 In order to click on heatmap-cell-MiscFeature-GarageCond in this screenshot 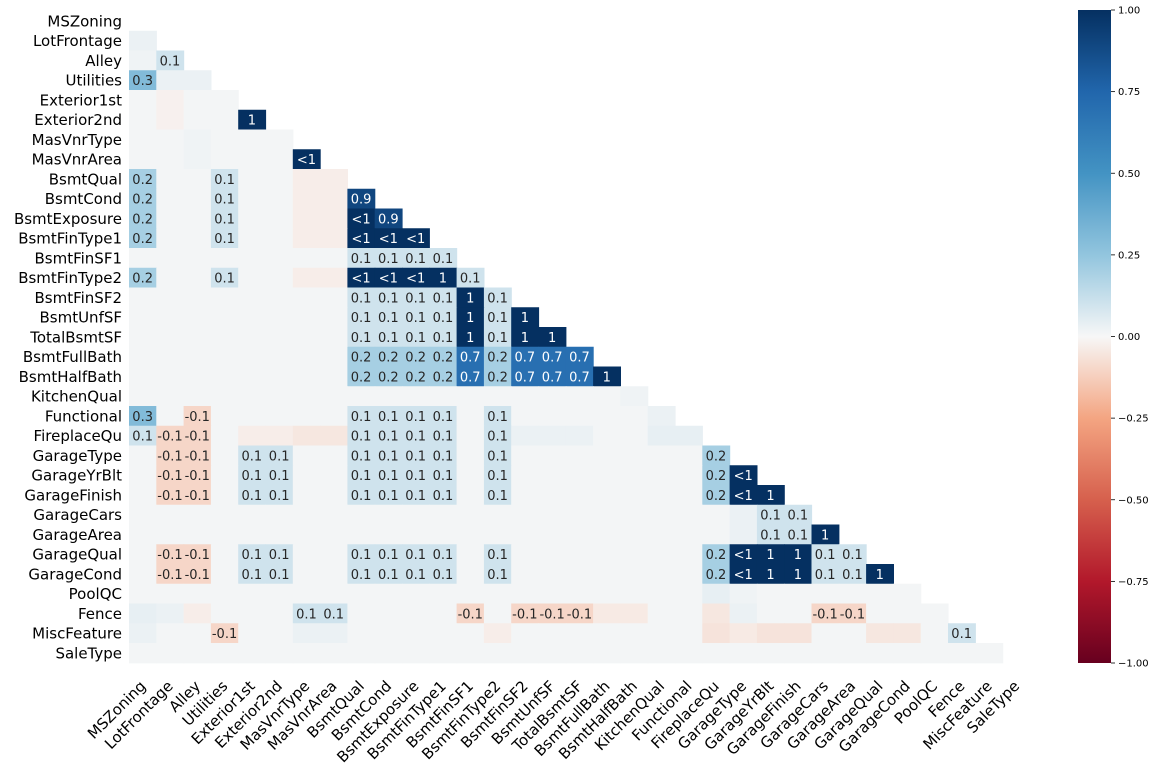, I will do `click(907, 633)`.